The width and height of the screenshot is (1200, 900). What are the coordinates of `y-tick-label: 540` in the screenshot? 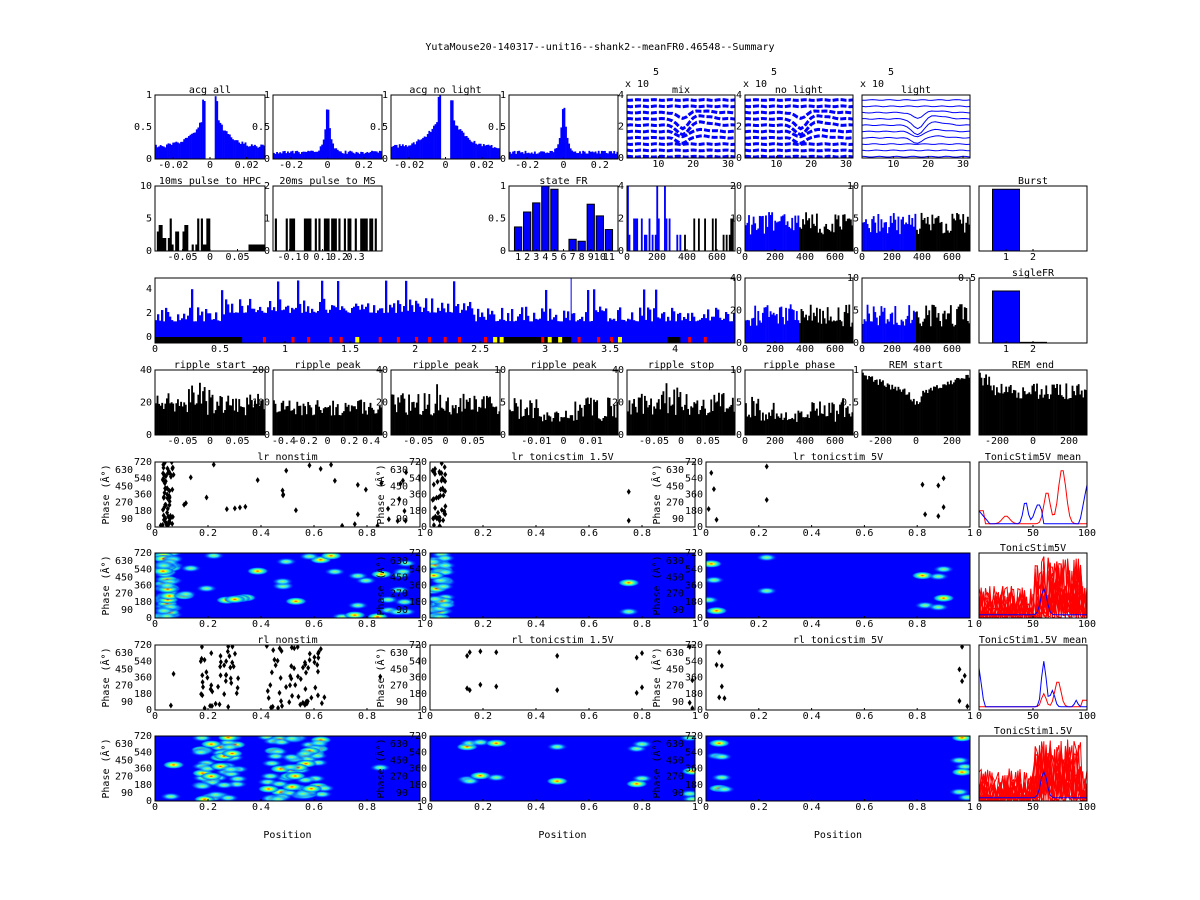 It's located at (418, 478).